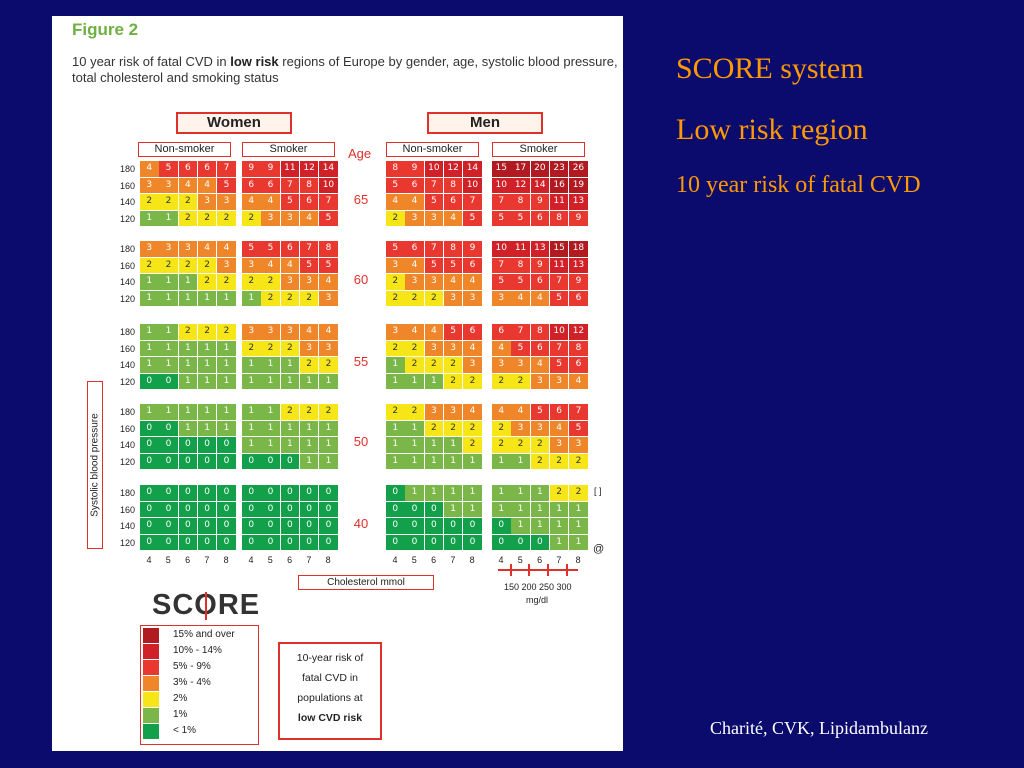 The width and height of the screenshot is (1024, 768). I want to click on men-smoker-header: Smoker, so click(538, 149).